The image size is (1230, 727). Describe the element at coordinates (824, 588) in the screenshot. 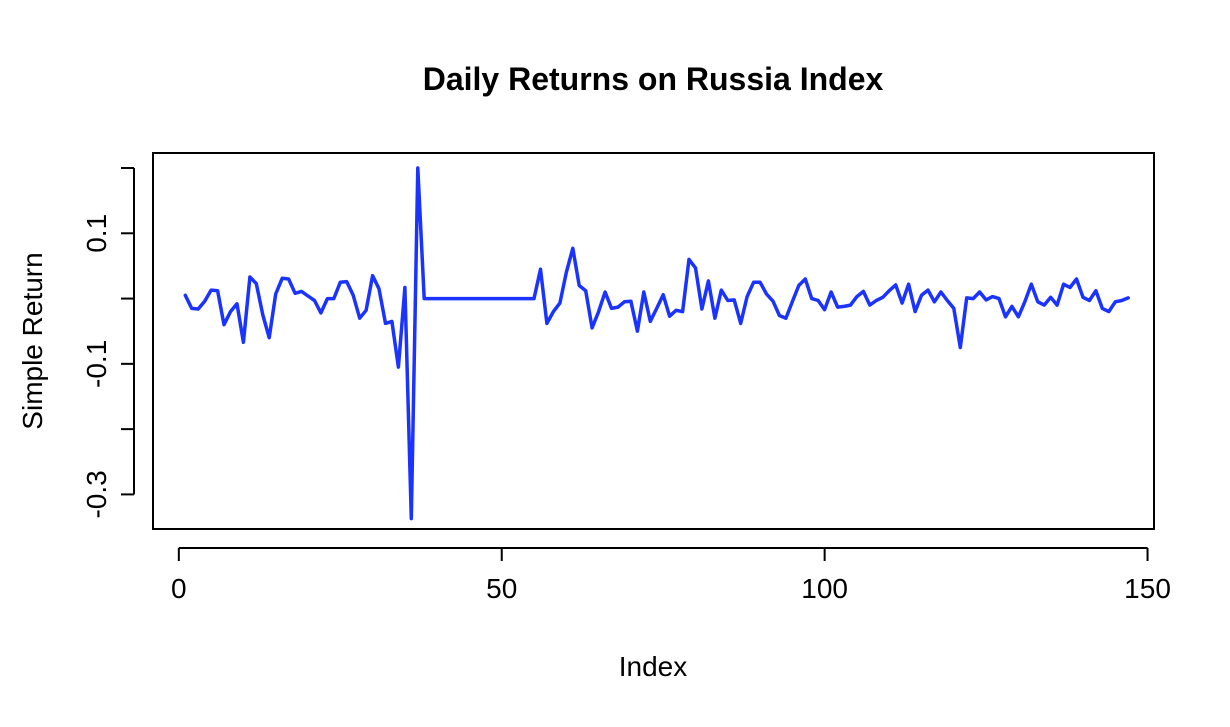

I see `x-tick-label: 100` at that location.